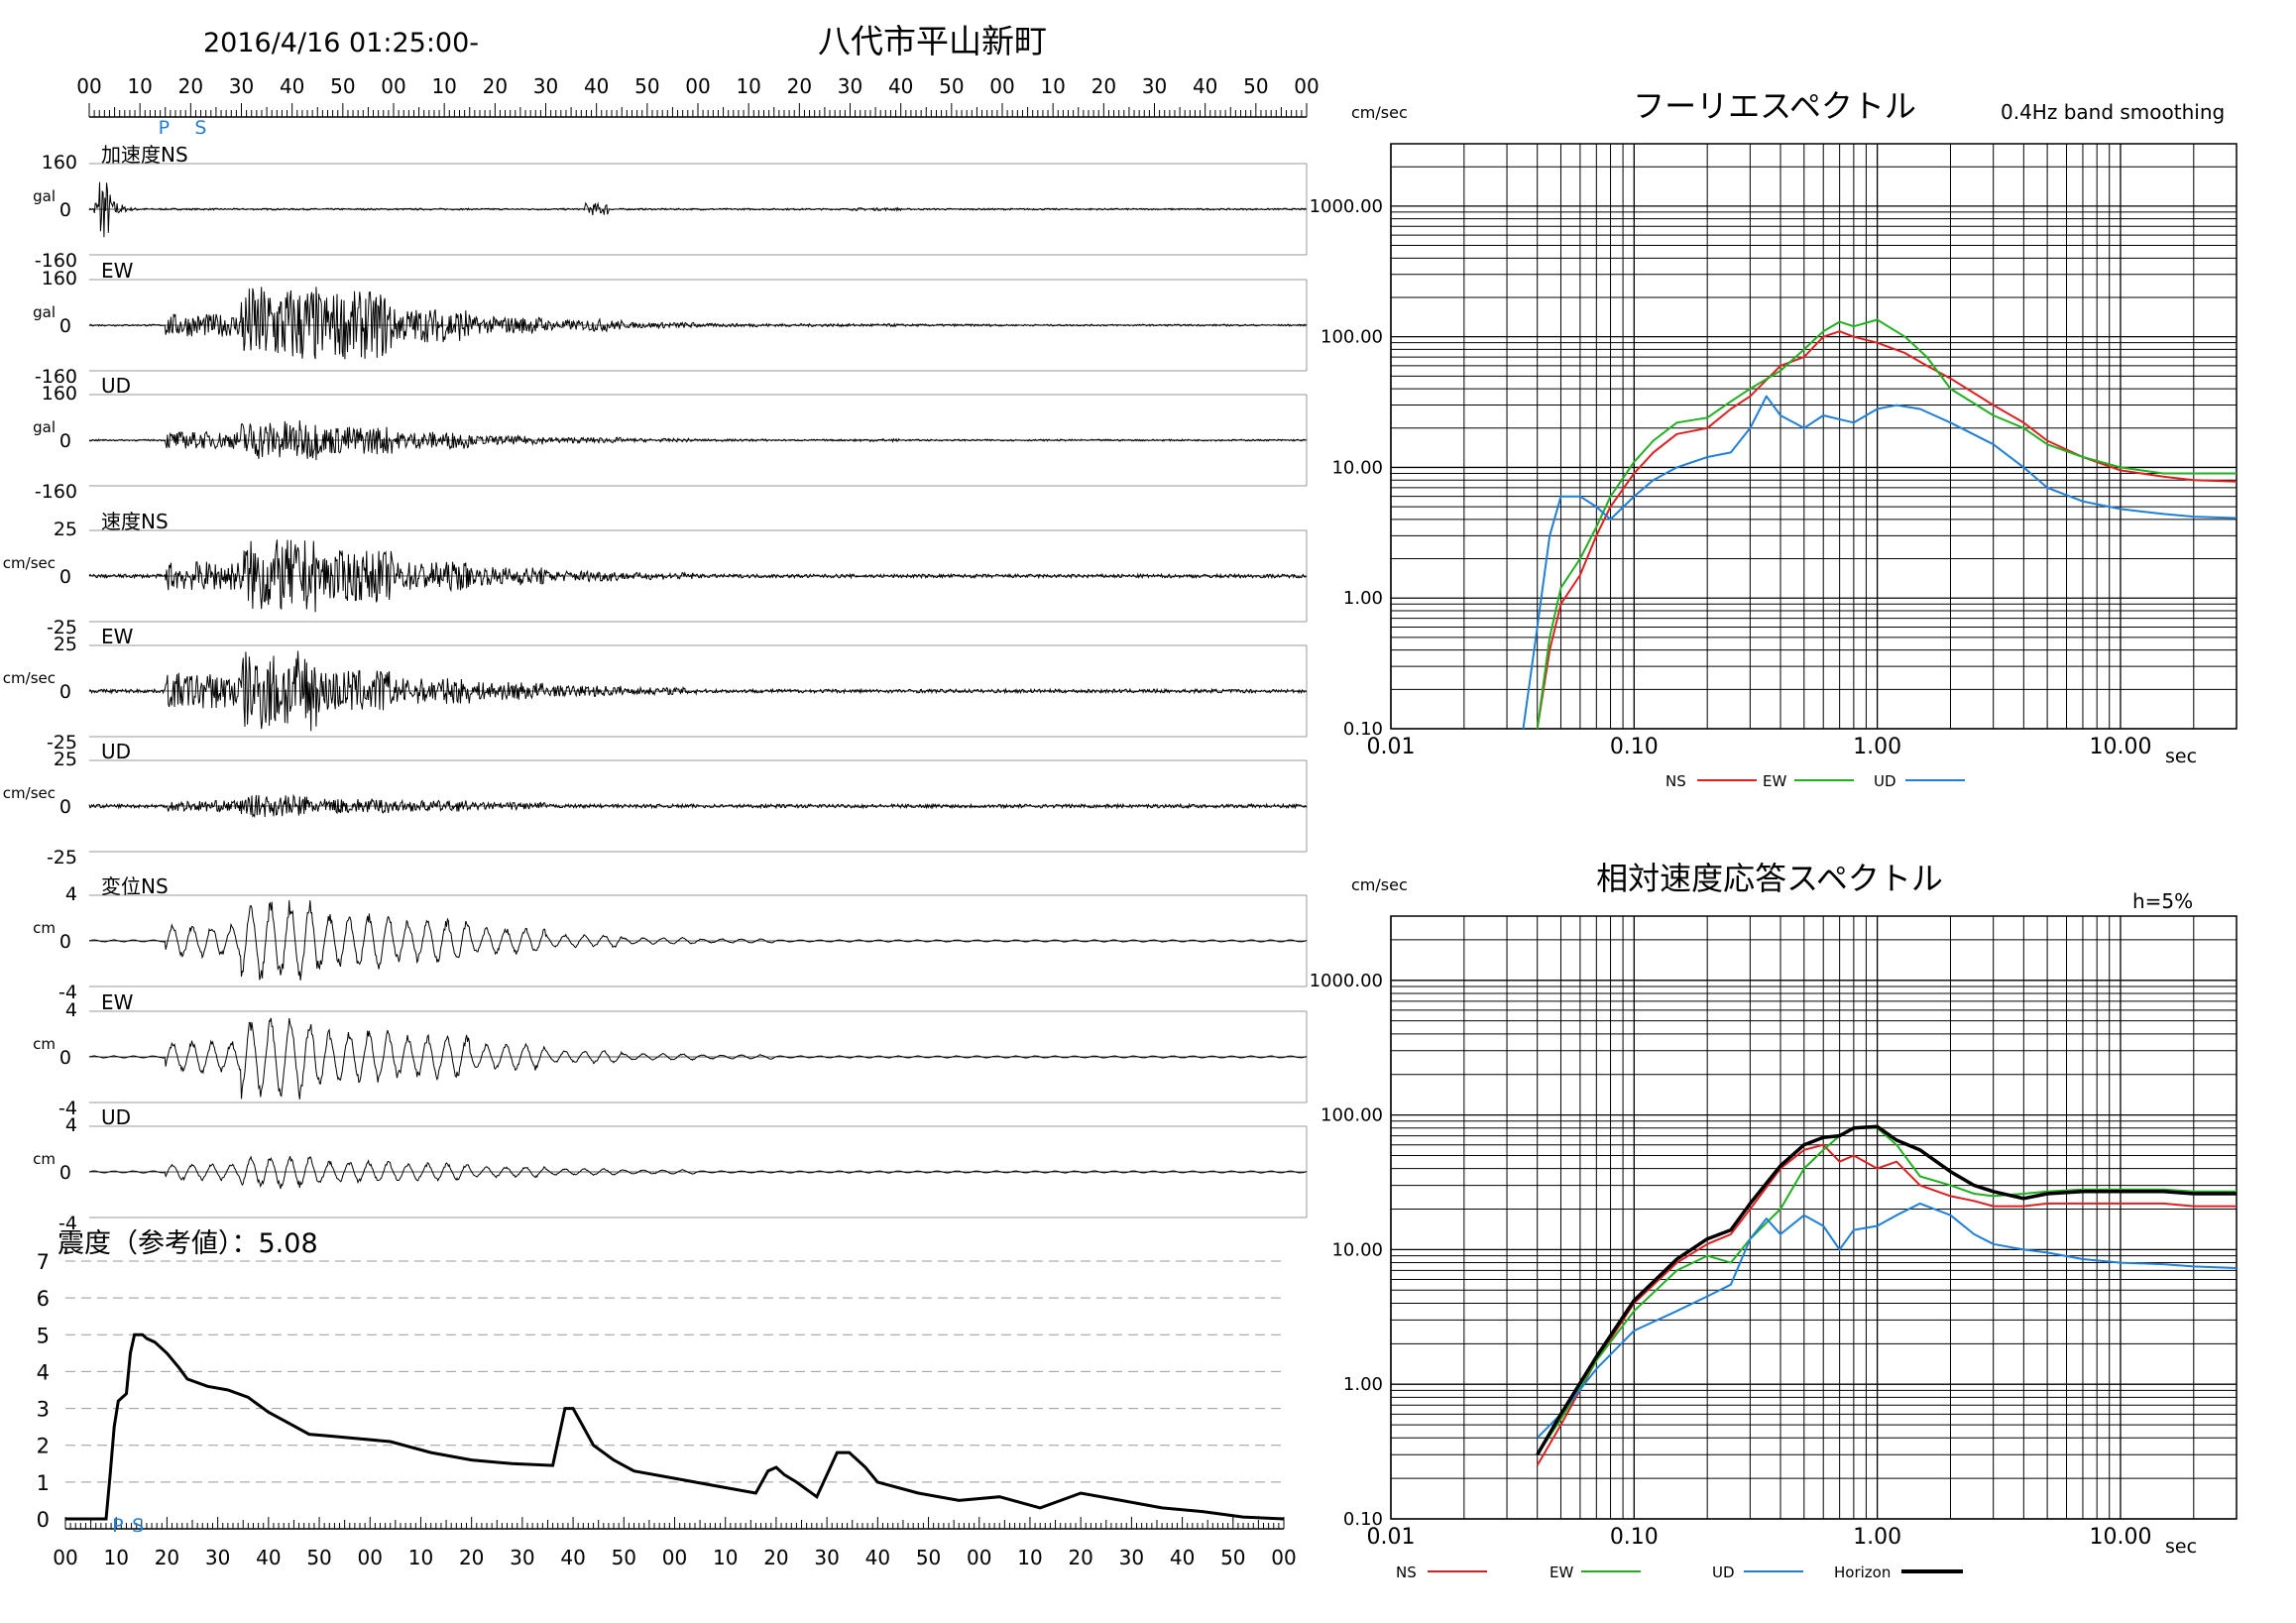 The height and width of the screenshot is (1623, 2296). I want to click on intensity-y-label: 3, so click(43, 1410).